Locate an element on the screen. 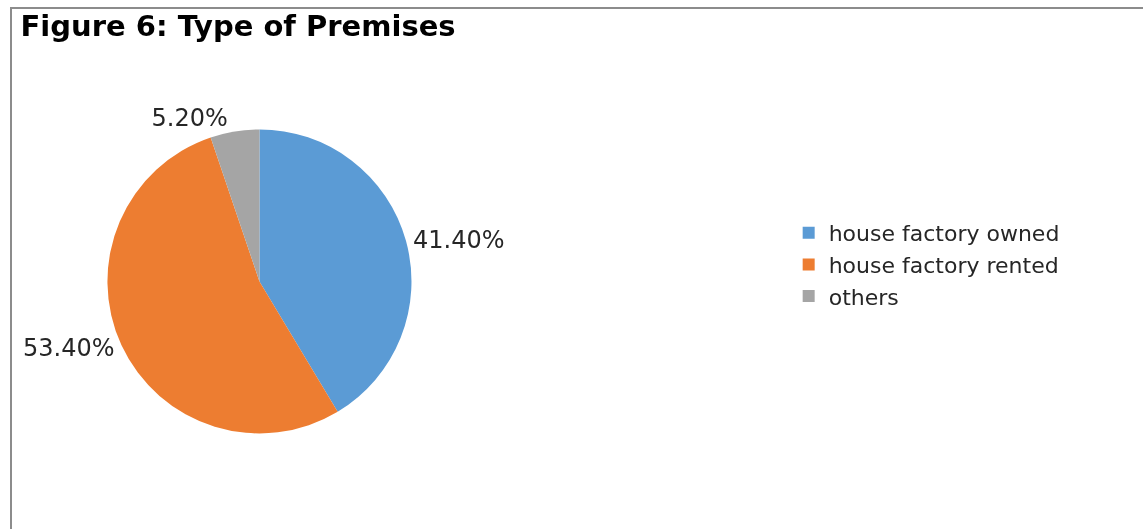  legend-label: others is located at coordinates (863, 297).